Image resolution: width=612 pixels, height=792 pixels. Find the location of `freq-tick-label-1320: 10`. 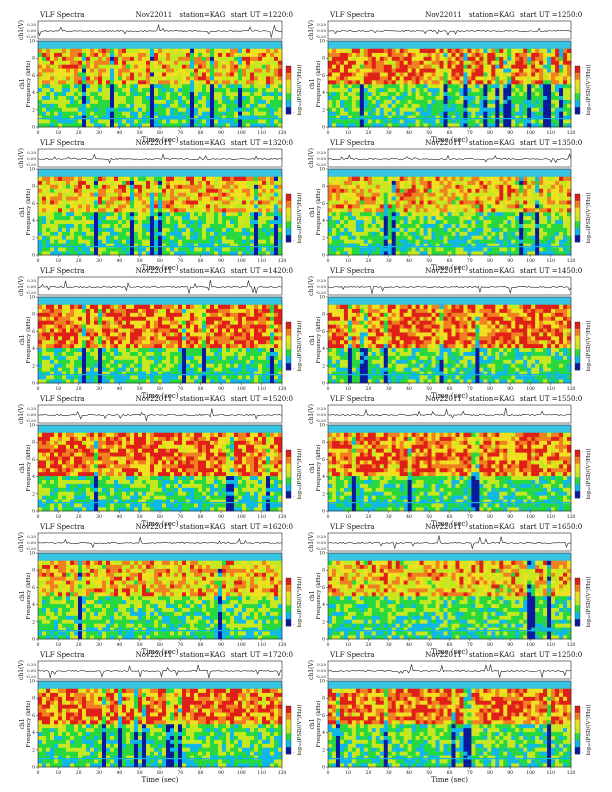

freq-tick-label-1320: 10 is located at coordinates (32, 170).